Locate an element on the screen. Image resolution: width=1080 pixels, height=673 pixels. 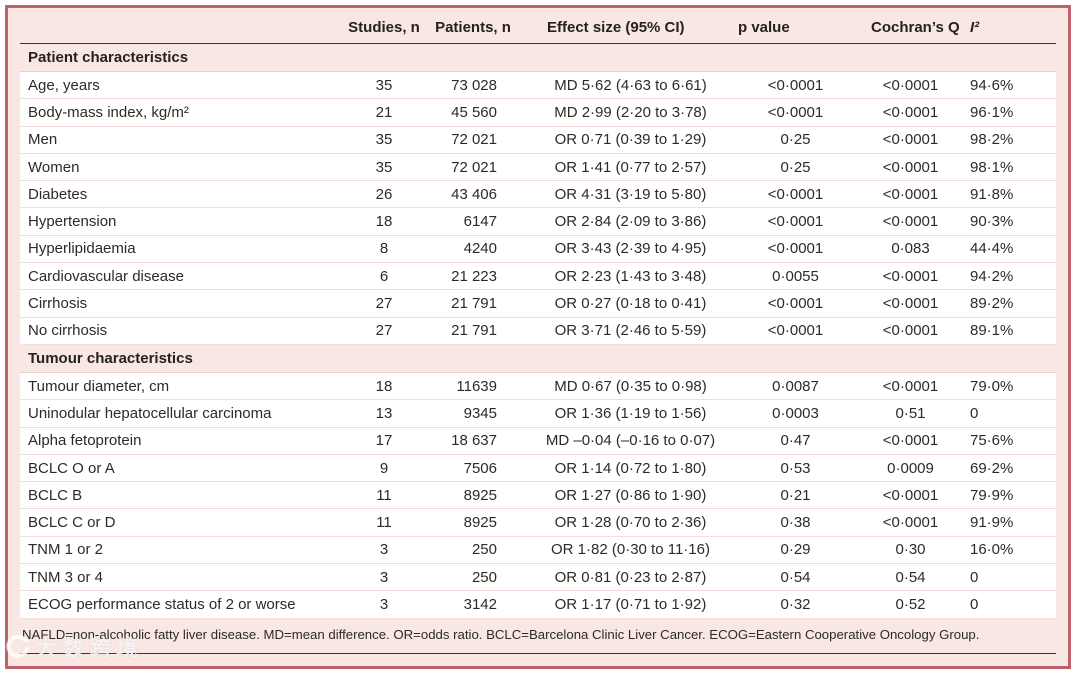
header-cochran-q: Cochran’s Q is located at coordinates (915, 27).